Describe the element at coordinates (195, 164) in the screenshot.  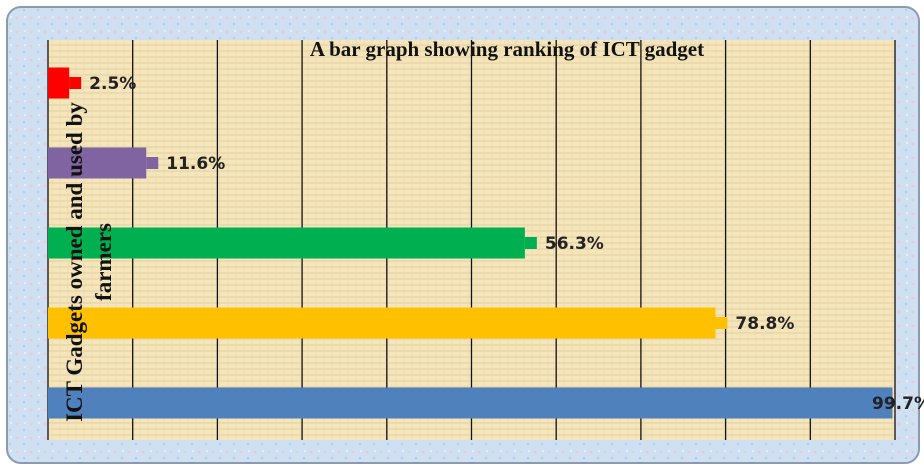
I see `value-label: 11.6%` at that location.